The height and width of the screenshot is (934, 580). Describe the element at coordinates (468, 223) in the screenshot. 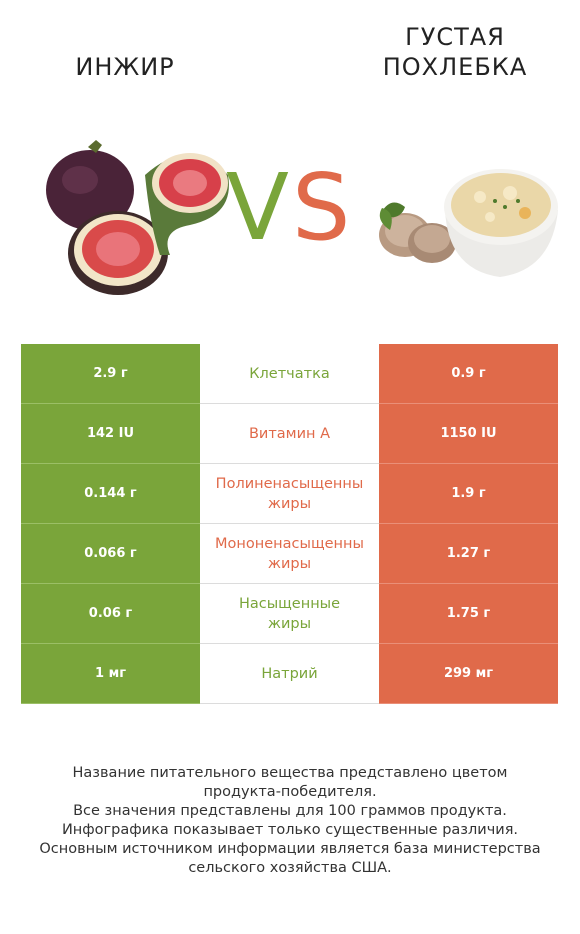

I see `soup-illustration` at that location.